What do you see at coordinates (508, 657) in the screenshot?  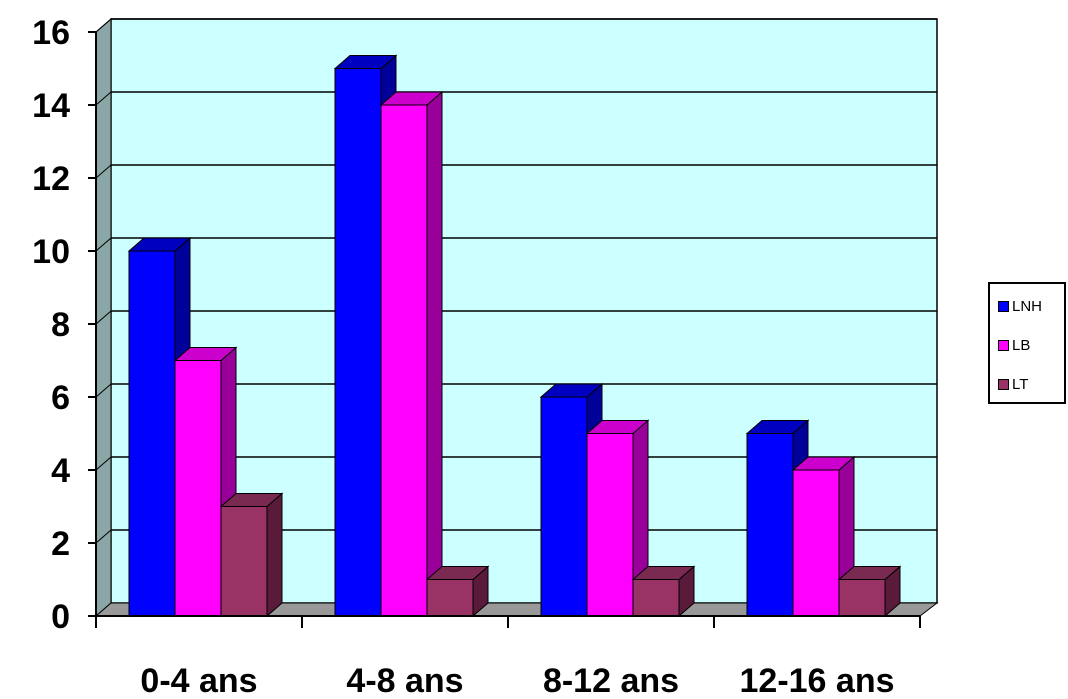 I see `x-axis-labels: 0-4 ans 4-8 ans 8-12 ans 12-16 ans` at bounding box center [508, 657].